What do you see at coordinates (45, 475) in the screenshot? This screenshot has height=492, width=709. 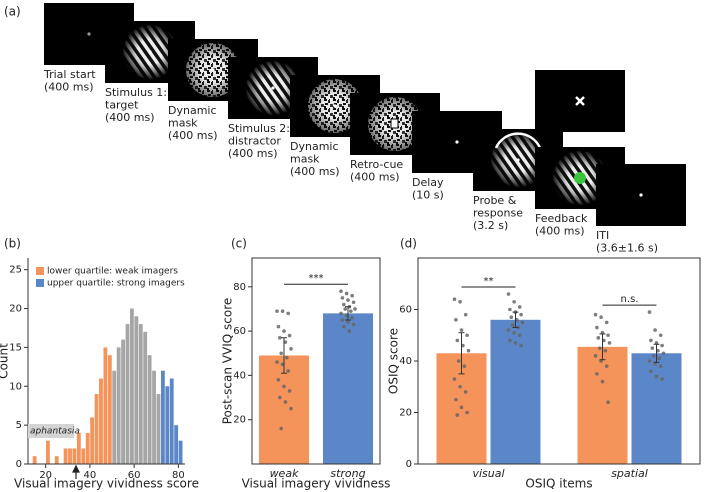 I see `x-tick-label: 20` at bounding box center [45, 475].